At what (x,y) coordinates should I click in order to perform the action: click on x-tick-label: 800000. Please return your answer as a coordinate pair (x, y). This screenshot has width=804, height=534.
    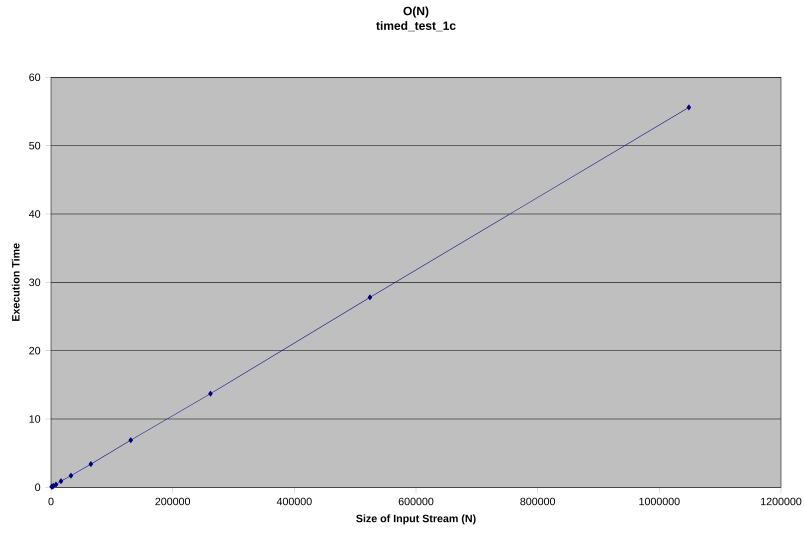
    Looking at the image, I should click on (538, 502).